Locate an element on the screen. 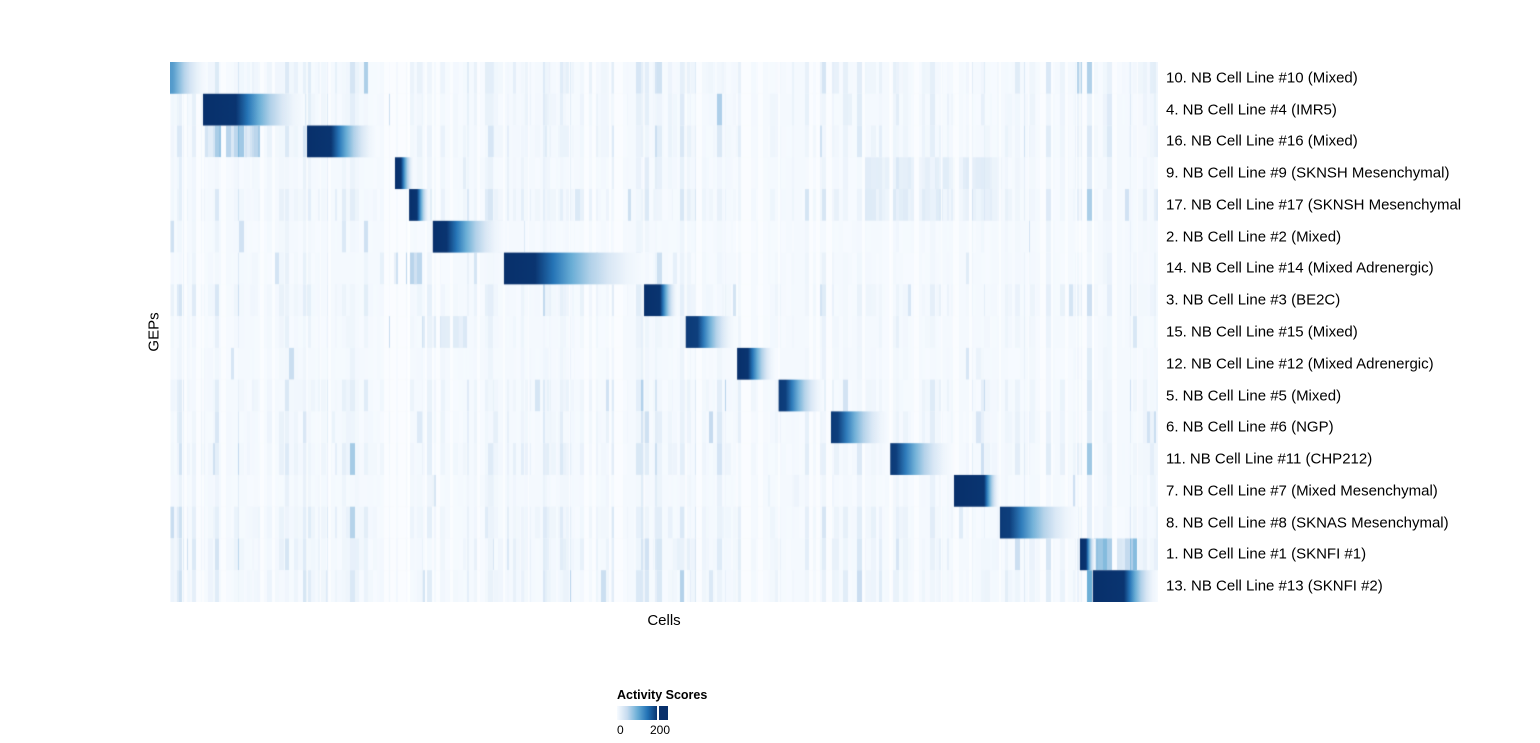  row-label: 11. NB Cell Line #11 (CHP212) is located at coordinates (1269, 459).